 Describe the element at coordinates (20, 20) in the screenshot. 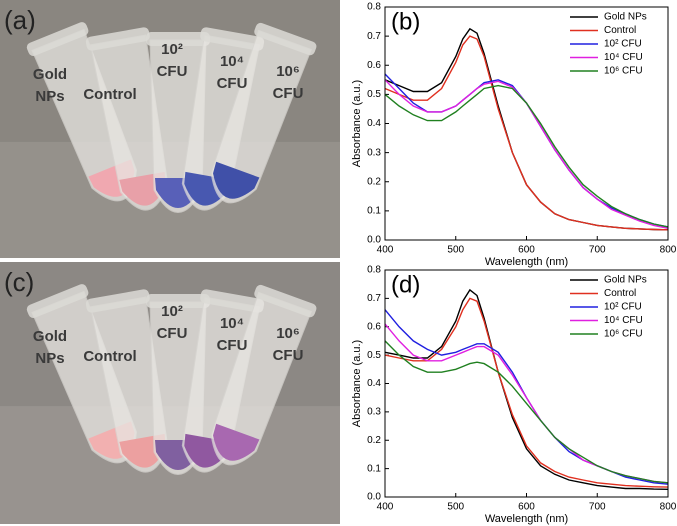

I see `photo-label: (a)` at that location.